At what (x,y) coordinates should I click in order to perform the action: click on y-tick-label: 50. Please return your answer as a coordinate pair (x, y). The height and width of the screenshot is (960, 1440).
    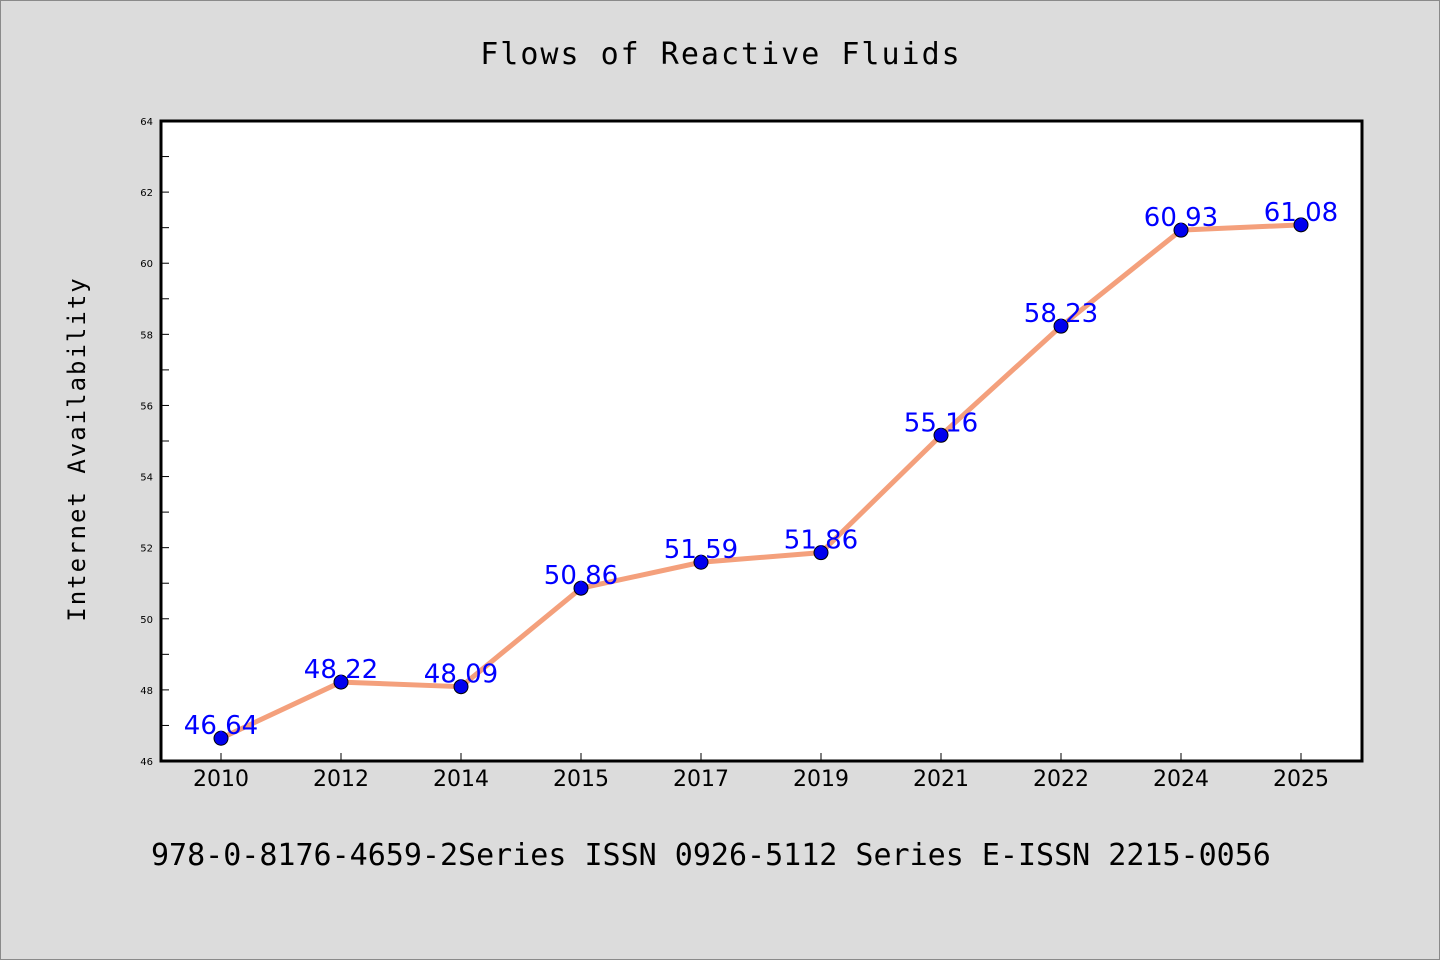
    Looking at the image, I should click on (146, 620).